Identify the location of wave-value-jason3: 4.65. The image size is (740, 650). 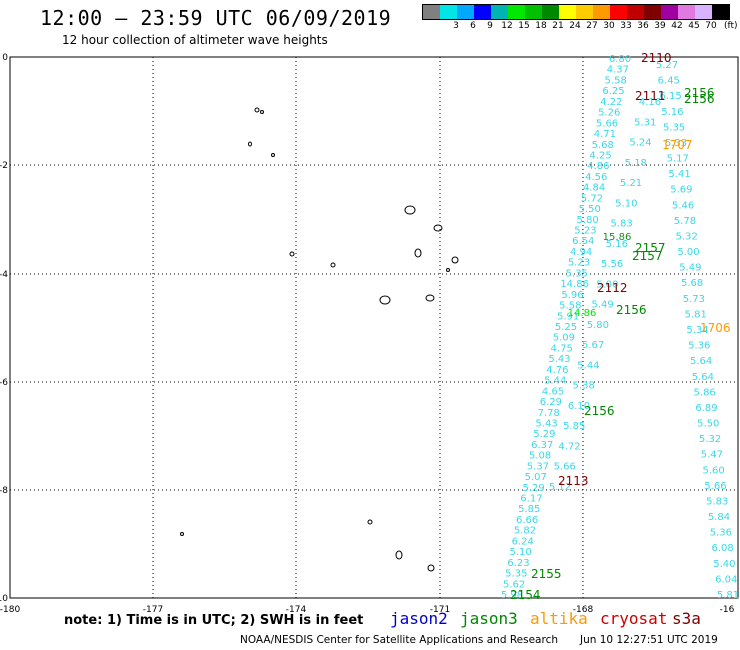
(553, 391).